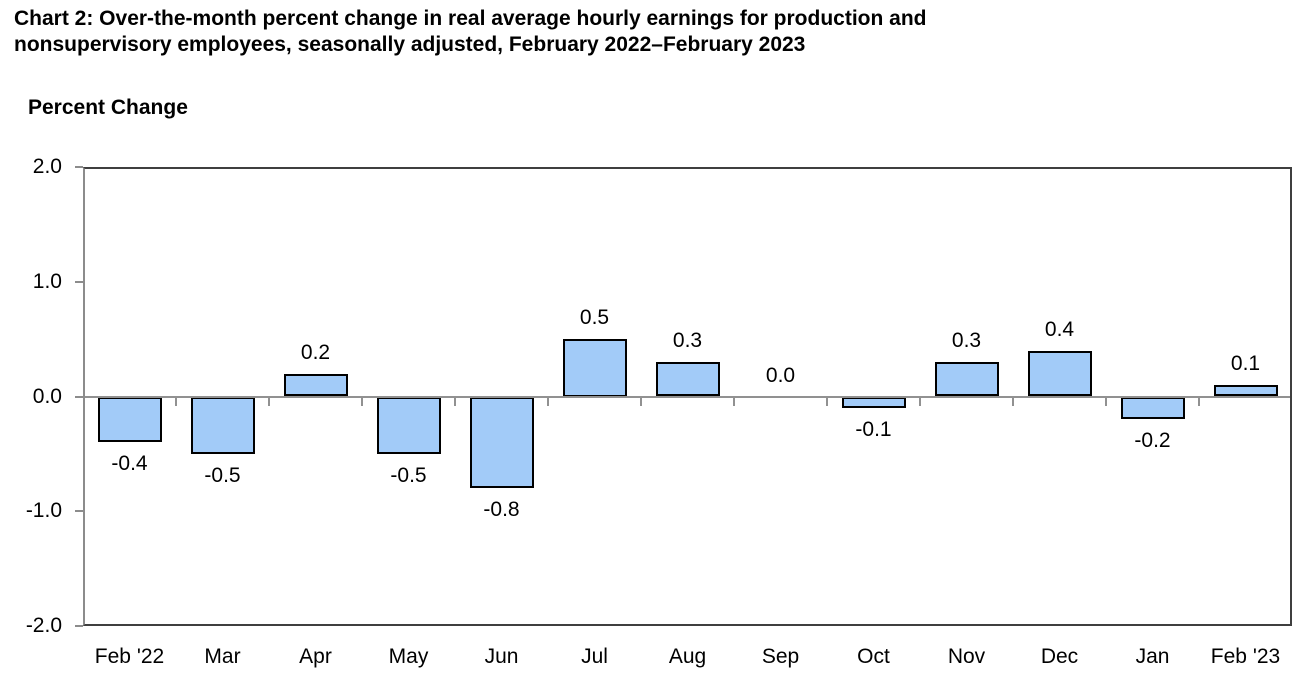 Image resolution: width=1316 pixels, height=696 pixels. Describe the element at coordinates (129, 464) in the screenshot. I see `bar-value-label: -0.4` at that location.